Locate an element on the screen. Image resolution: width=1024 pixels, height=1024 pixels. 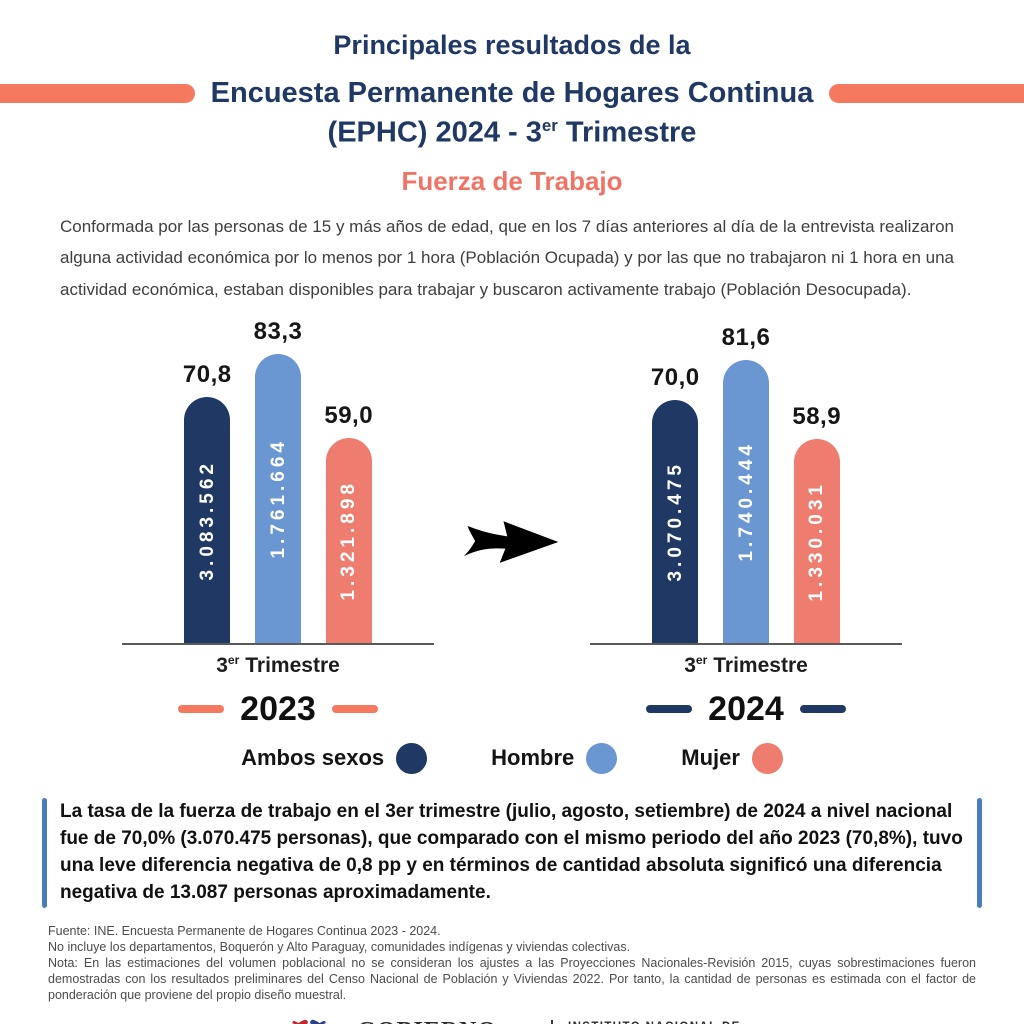
bar-value-label: 59,0 is located at coordinates (349, 415).